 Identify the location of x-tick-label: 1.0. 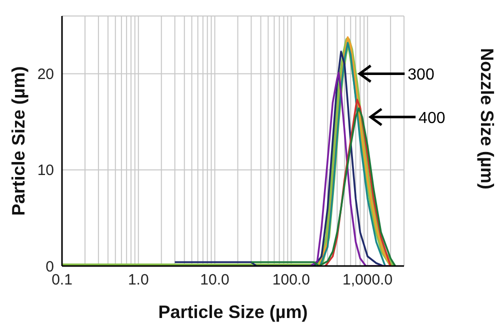
(138, 280).